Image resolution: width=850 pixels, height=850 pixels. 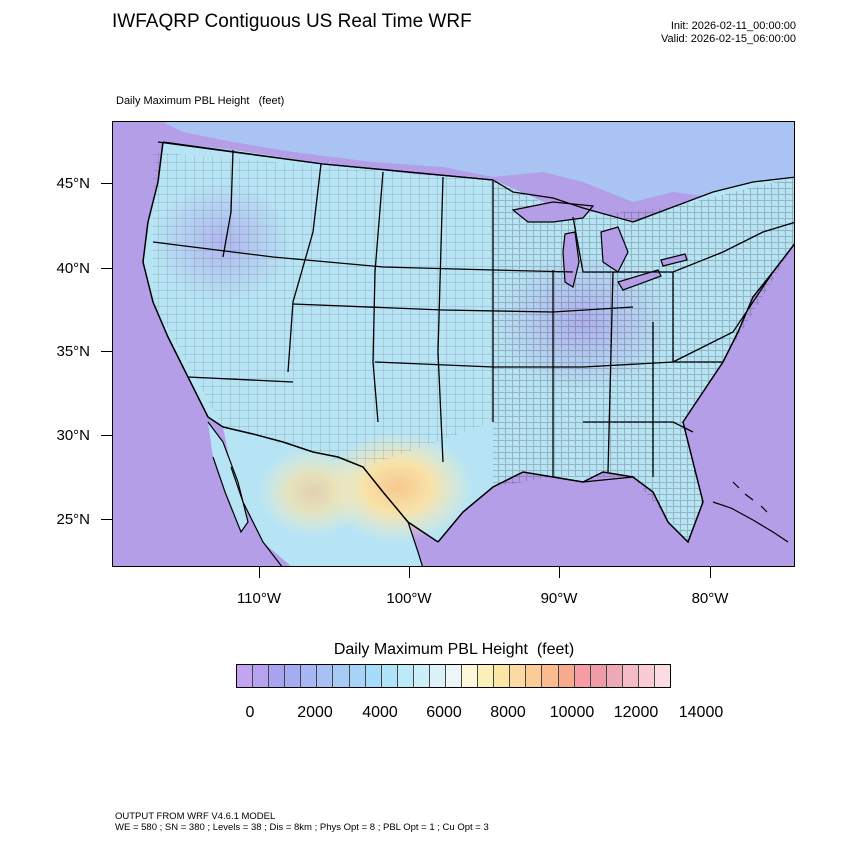 What do you see at coordinates (750, 512) in the screenshot?
I see `caribbean-islands` at bounding box center [750, 512].